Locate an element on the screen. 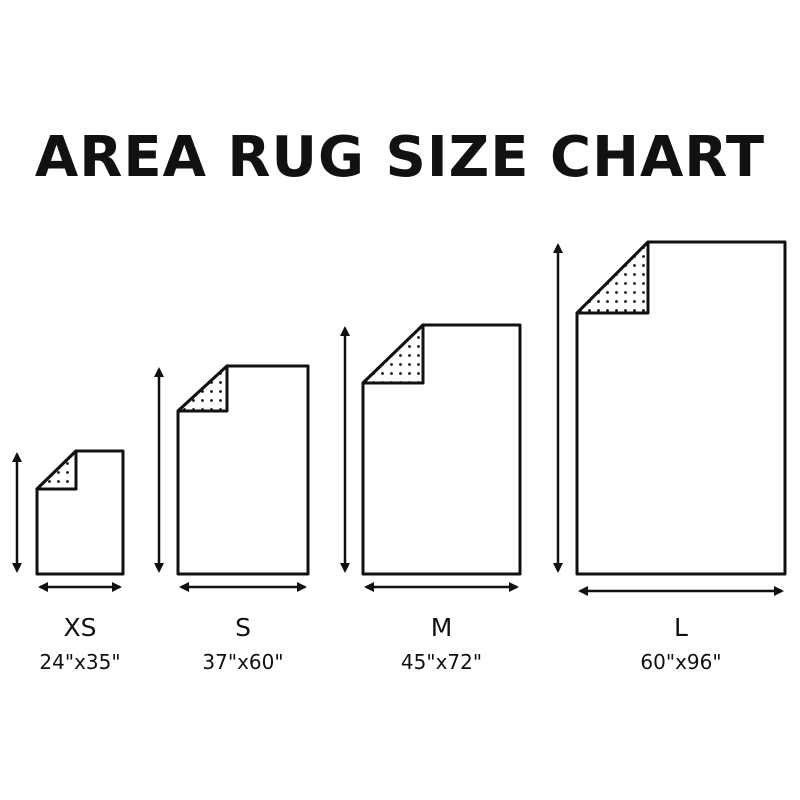 The height and width of the screenshot is (800, 800). size-label: S is located at coordinates (243, 627).